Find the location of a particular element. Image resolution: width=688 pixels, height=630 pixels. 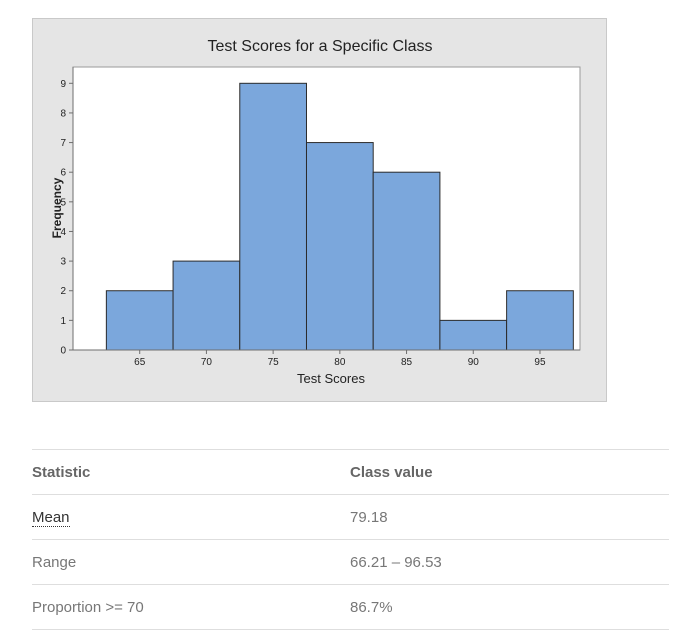

y-tick-label: 1 is located at coordinates (63, 321).